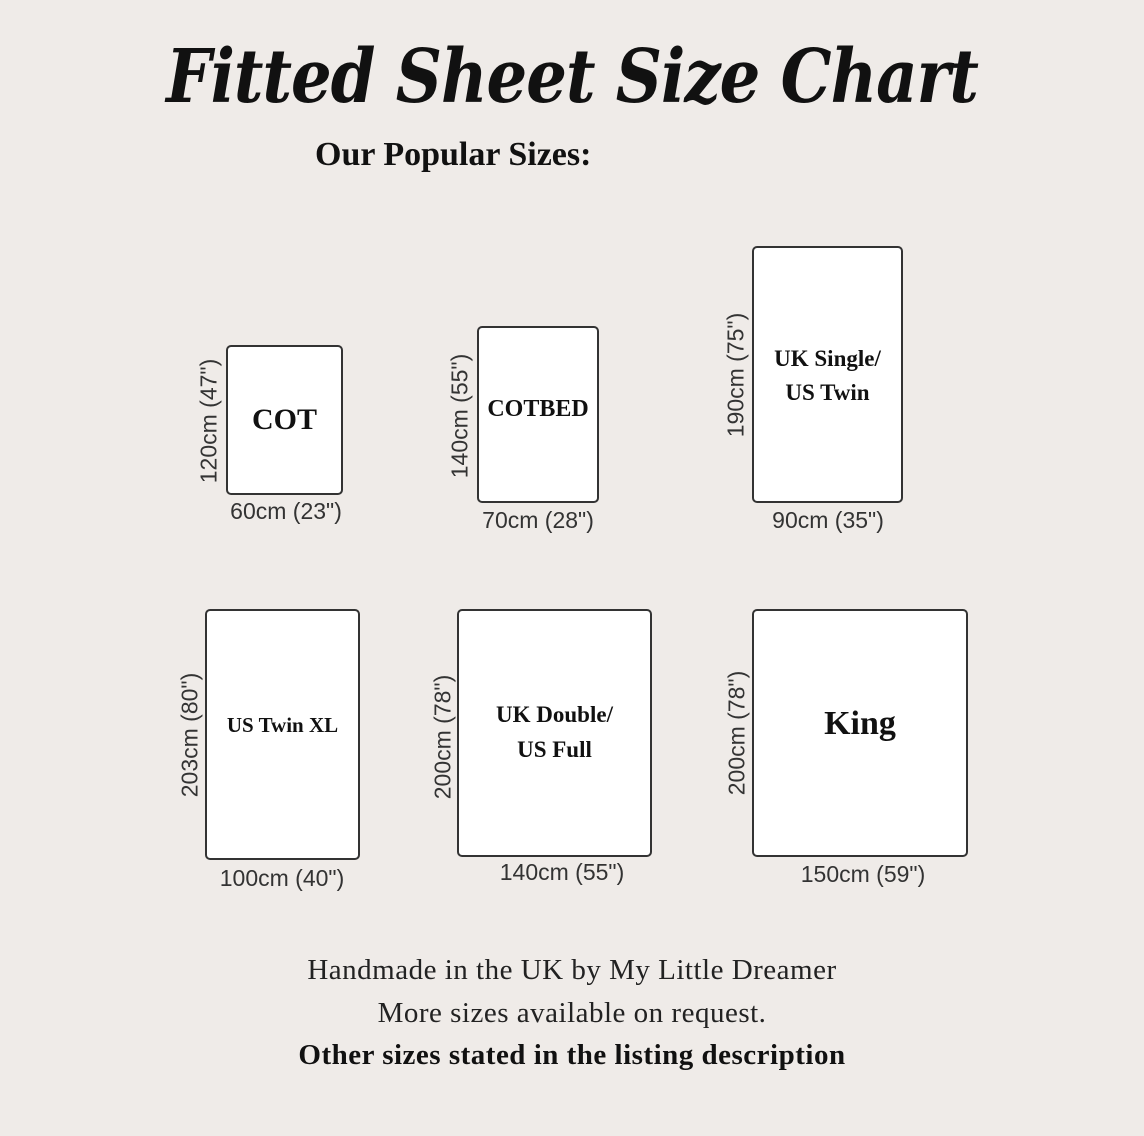 The height and width of the screenshot is (1136, 1144). Describe the element at coordinates (572, 1013) in the screenshot. I see `footer-line-2: More sizes available on request.` at that location.